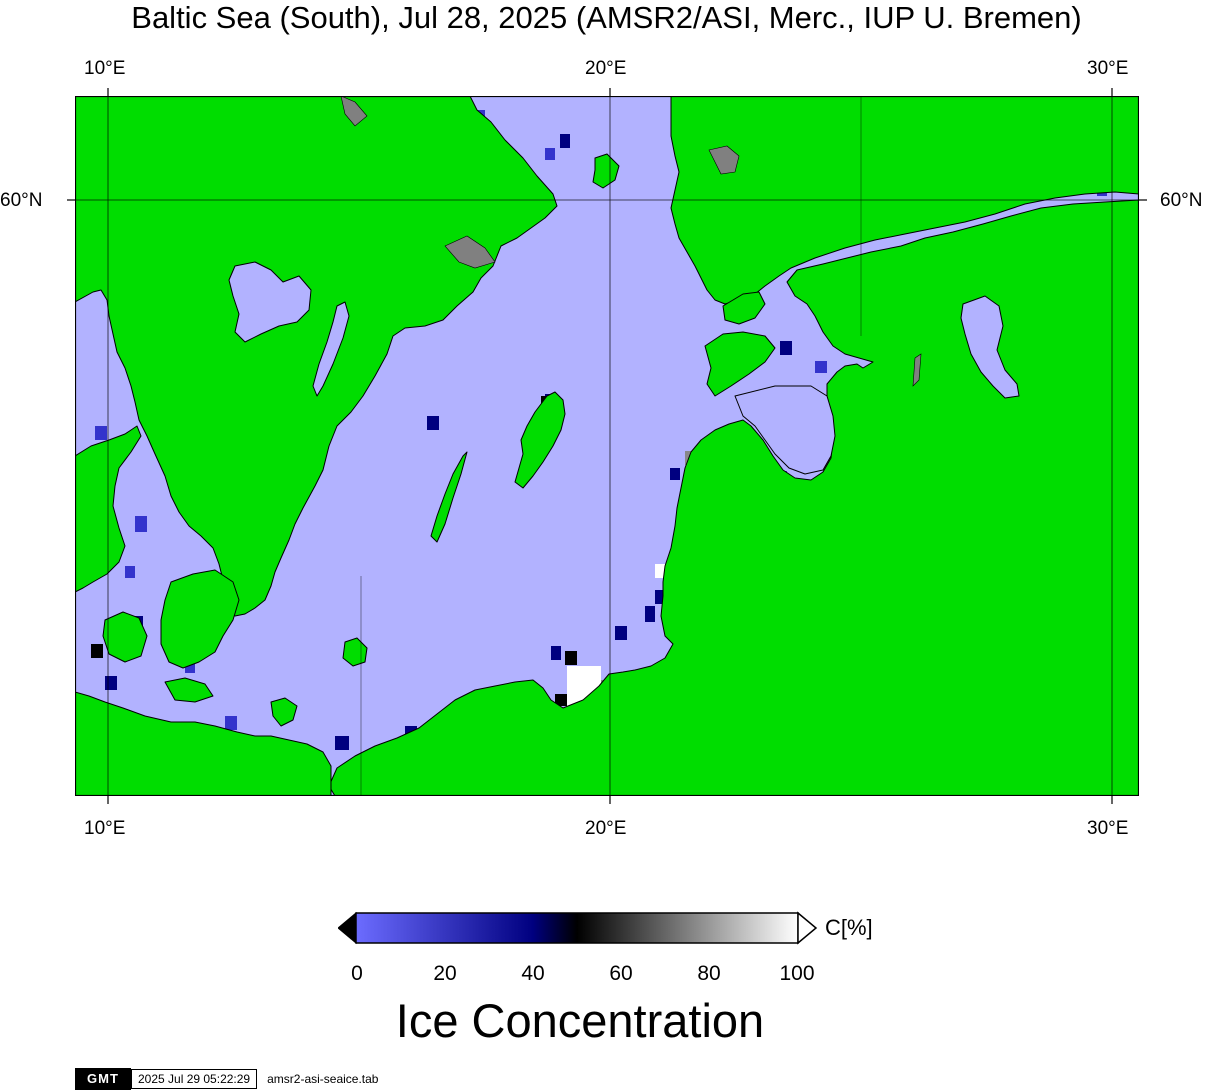  Describe the element at coordinates (323, 1078) in the screenshot. I see `source-file-label: amsr2-asi-seaice.tab` at that location.